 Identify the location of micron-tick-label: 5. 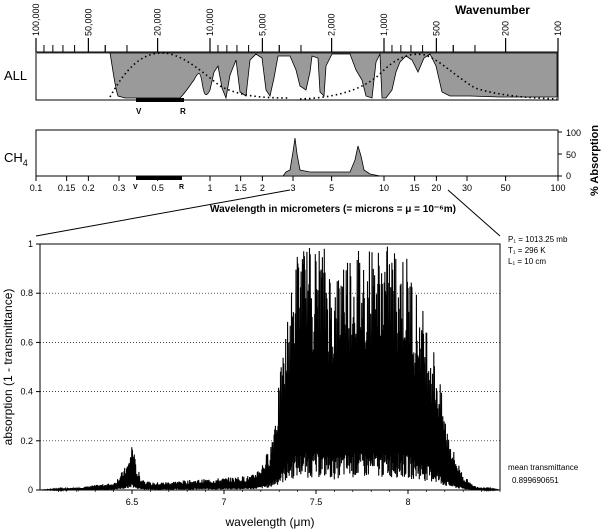
(331, 188).